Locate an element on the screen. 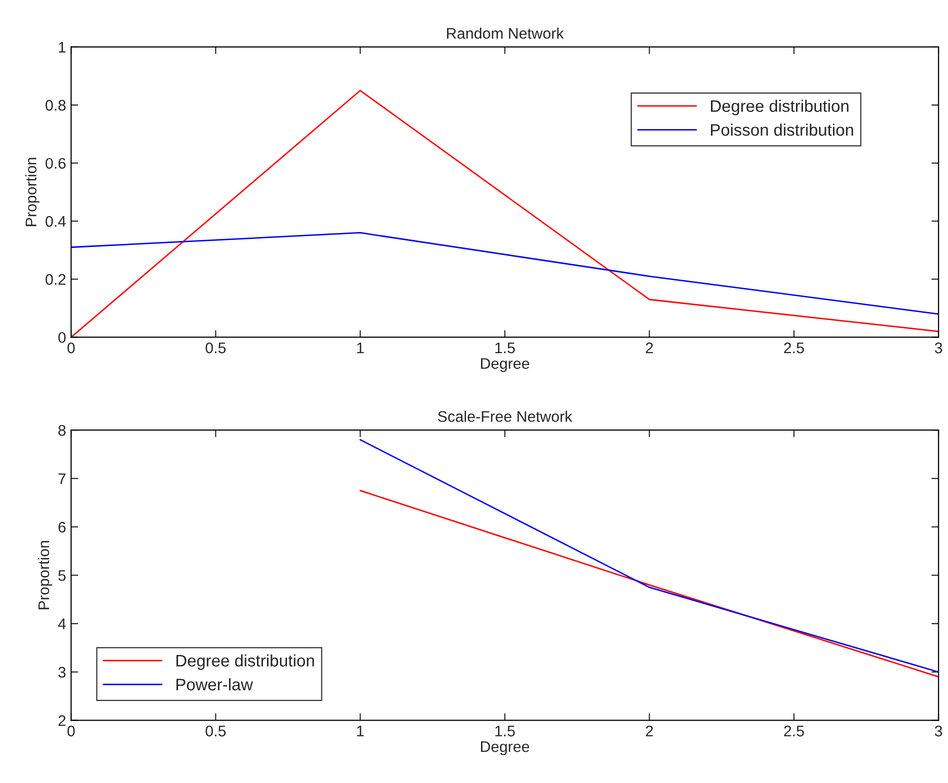  y-tick-label: 8 is located at coordinates (62, 430).